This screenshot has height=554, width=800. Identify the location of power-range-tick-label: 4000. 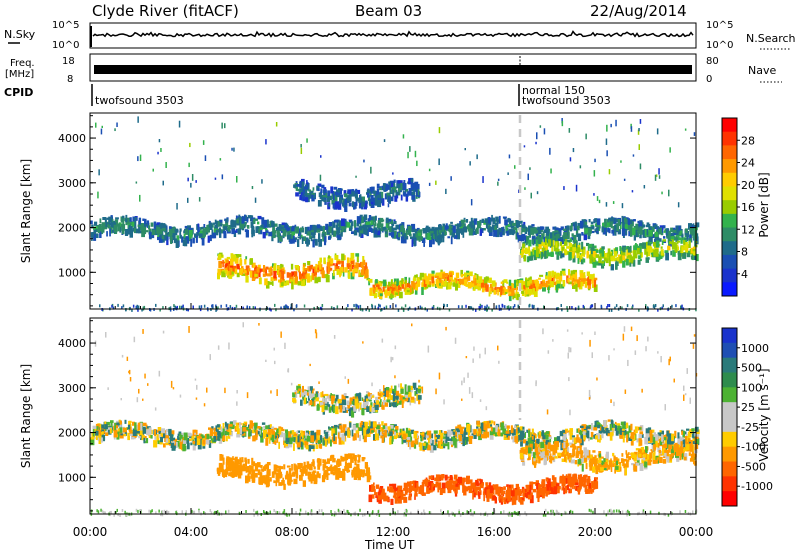
(72, 138).